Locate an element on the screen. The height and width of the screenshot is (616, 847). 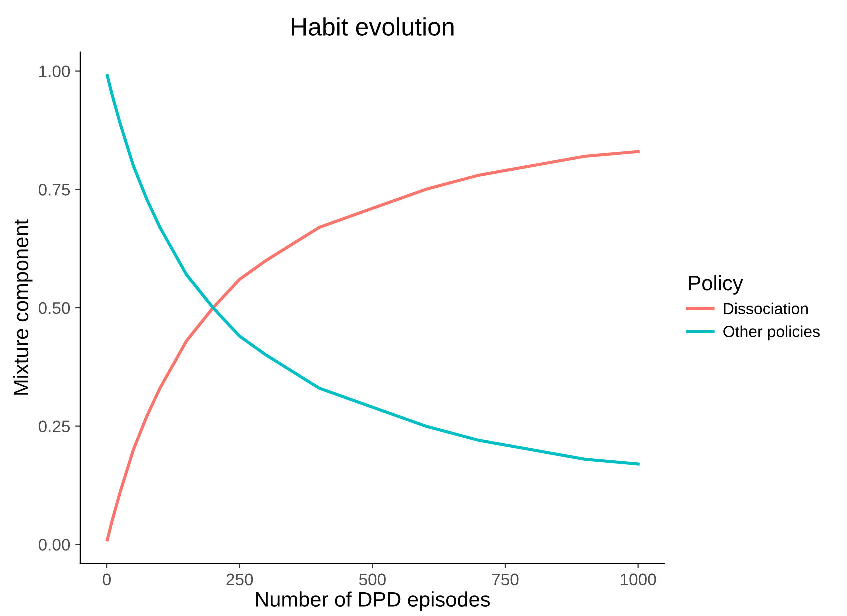
x-tick-label: 1000 is located at coordinates (638, 580).